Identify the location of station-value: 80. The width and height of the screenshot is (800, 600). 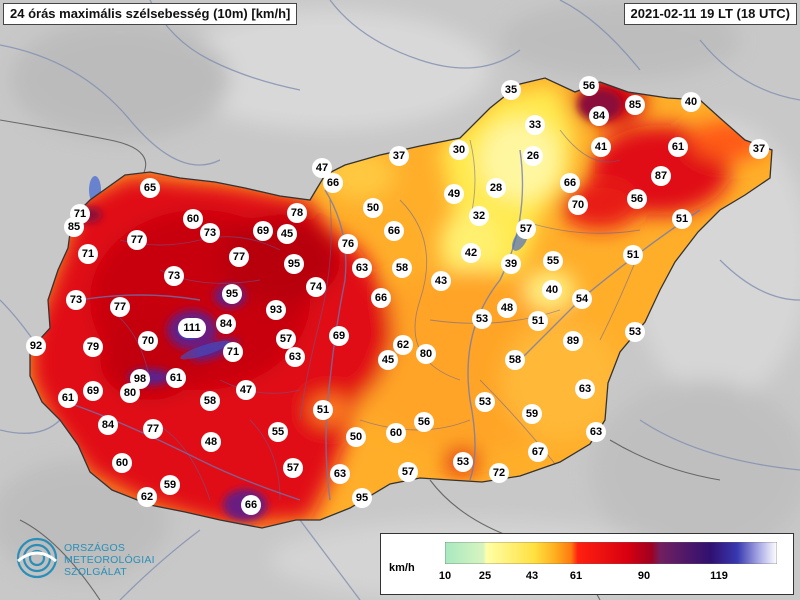
(130, 393).